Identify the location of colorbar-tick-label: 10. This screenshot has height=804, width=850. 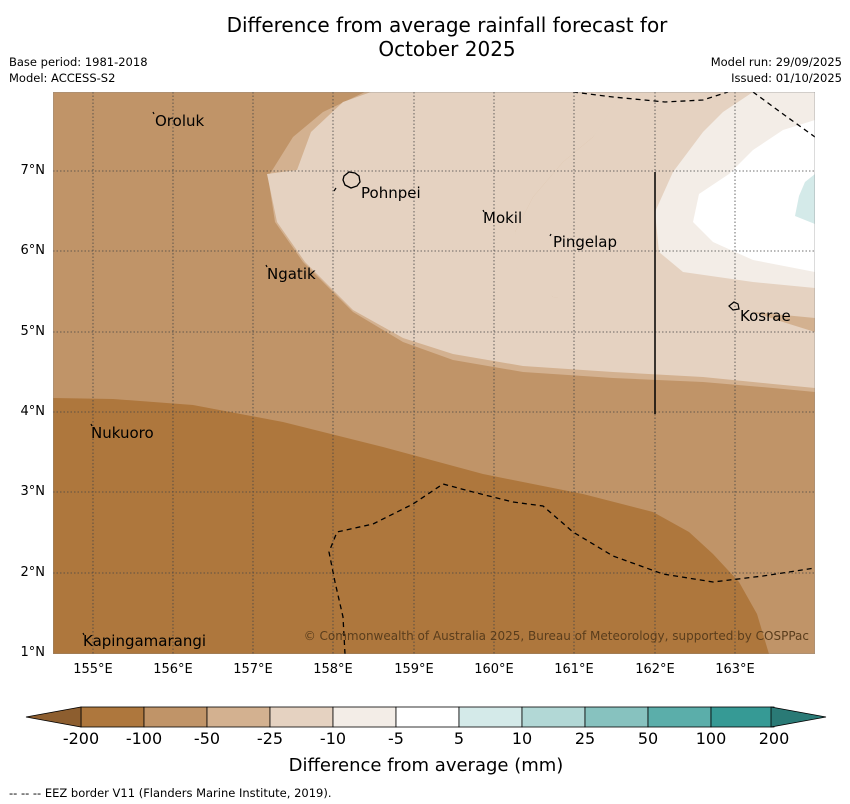
(522, 738).